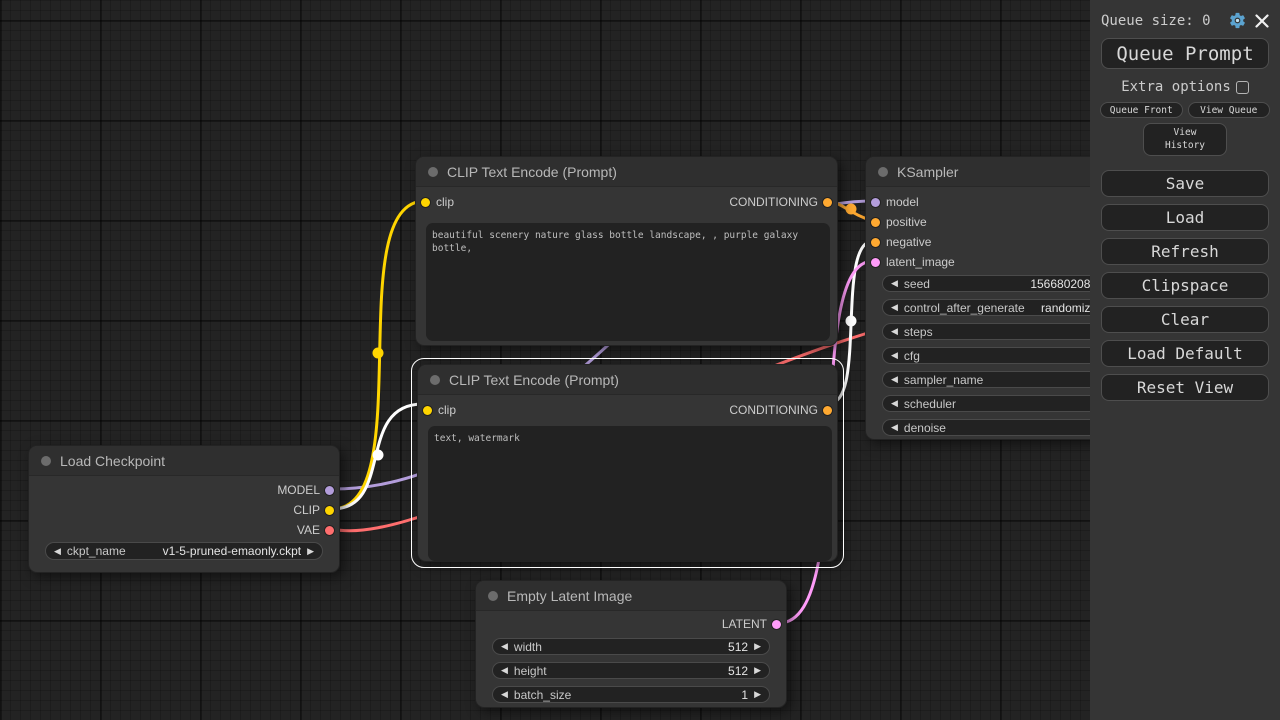 This screenshot has height=720, width=1280. I want to click on port-label: MODEL, so click(298, 490).